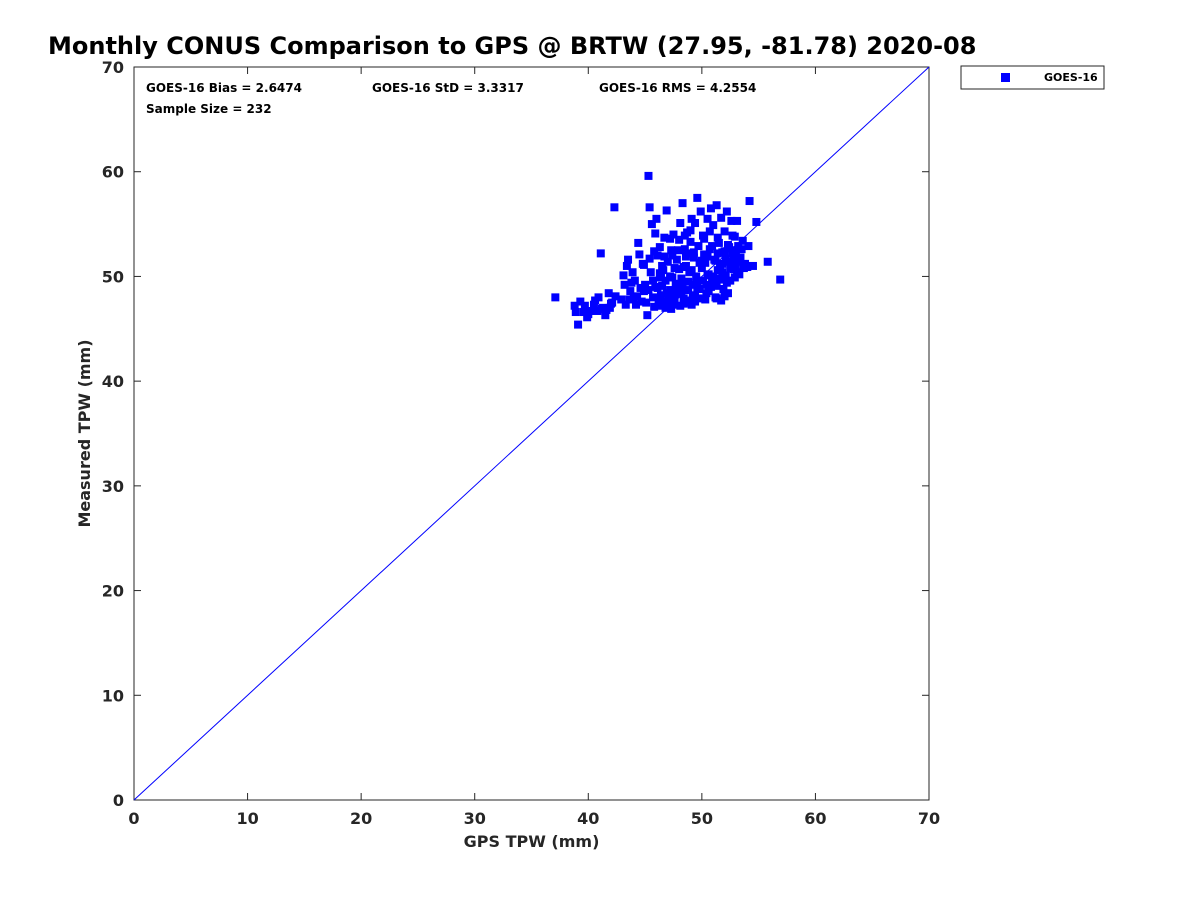 The width and height of the screenshot is (1200, 900). Describe the element at coordinates (113, 381) in the screenshot. I see `y-tick-label: 40` at that location.